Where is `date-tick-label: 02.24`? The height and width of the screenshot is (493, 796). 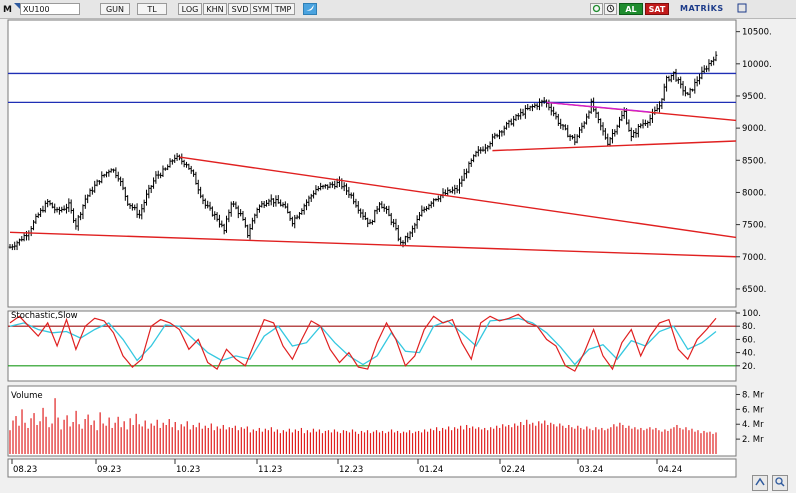 date-tick-label: 02.24 is located at coordinates (513, 470).